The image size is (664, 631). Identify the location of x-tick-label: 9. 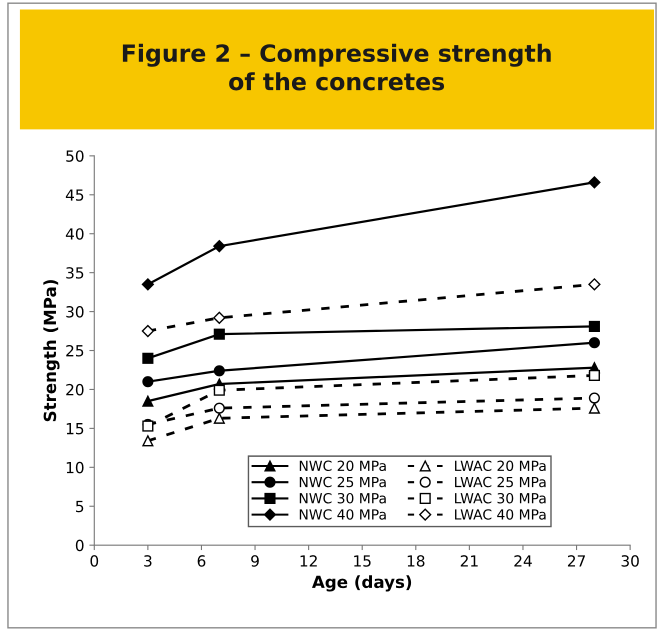
(255, 561).